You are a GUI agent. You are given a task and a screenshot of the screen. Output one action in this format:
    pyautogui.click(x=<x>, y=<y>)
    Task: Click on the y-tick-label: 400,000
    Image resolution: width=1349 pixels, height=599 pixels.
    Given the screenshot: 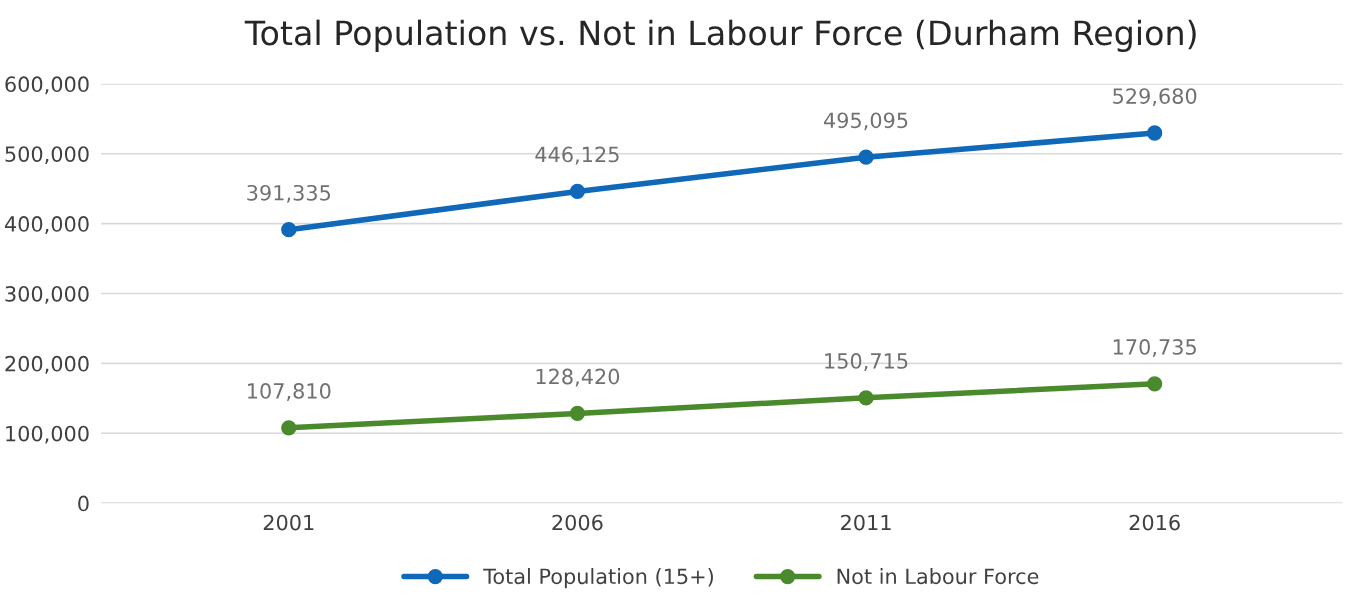 What is the action you would take?
    pyautogui.click(x=46, y=225)
    